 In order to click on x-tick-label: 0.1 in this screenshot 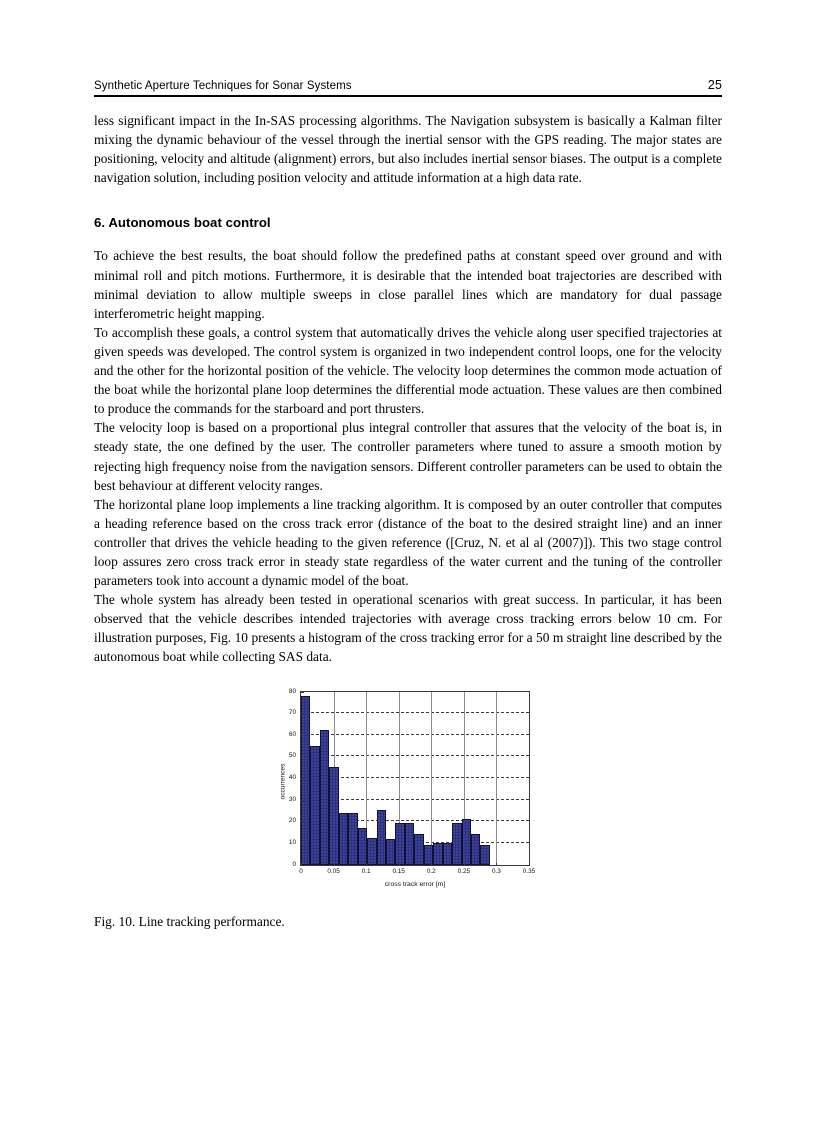, I will do `click(366, 871)`.